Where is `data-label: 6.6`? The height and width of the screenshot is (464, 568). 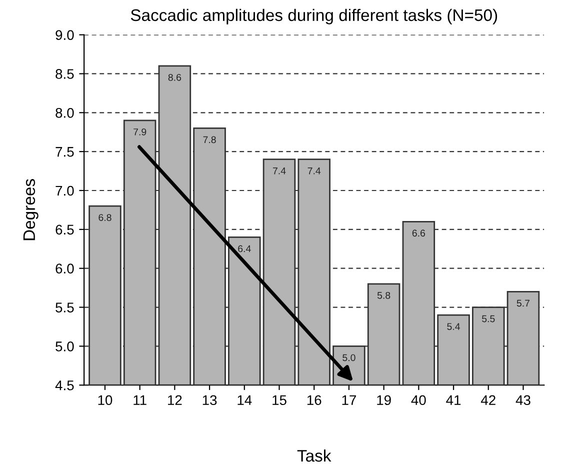 data-label: 6.6 is located at coordinates (418, 233).